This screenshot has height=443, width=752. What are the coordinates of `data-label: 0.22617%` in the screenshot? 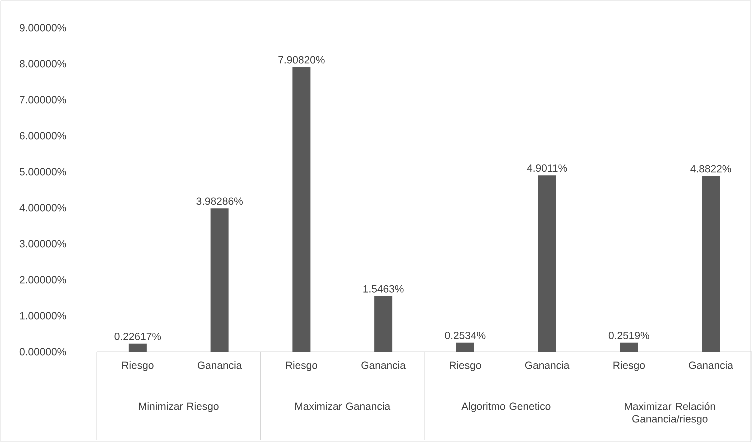 It's located at (138, 336).